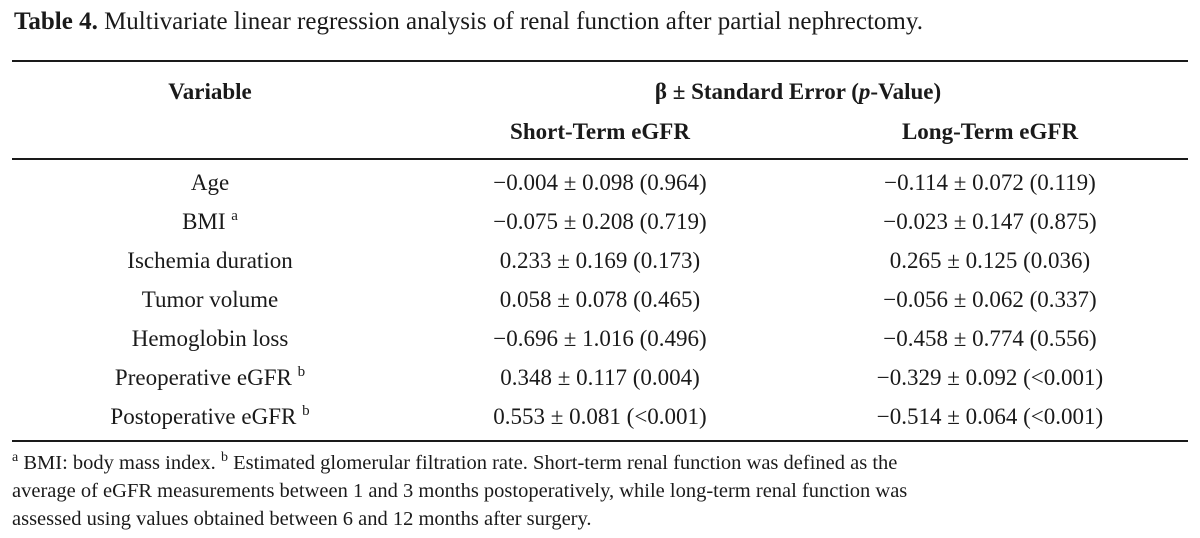  I want to click on row-variable: Ischemia duration, so click(209, 261).